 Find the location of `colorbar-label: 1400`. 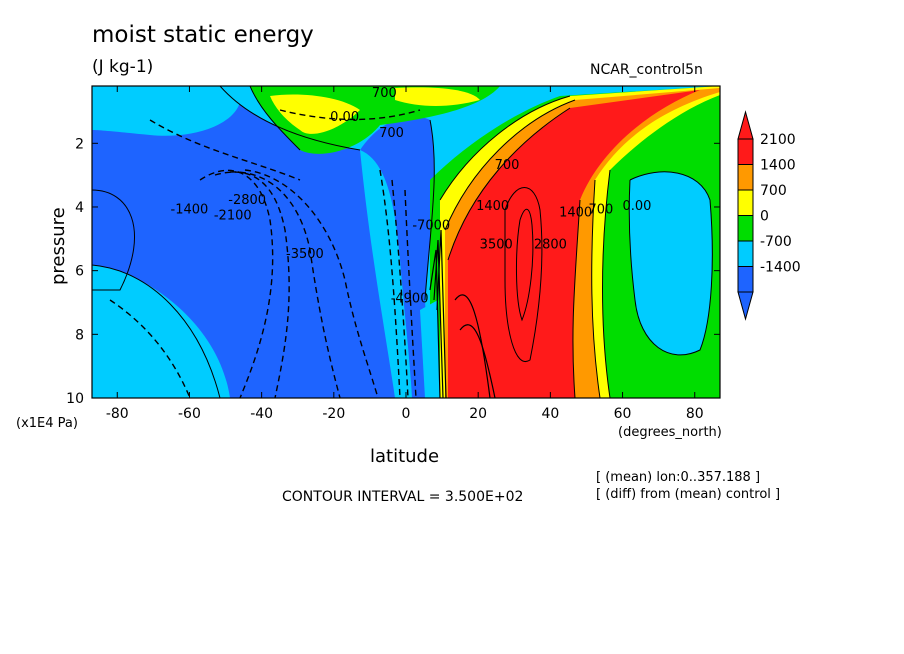

colorbar-label: 1400 is located at coordinates (778, 166).